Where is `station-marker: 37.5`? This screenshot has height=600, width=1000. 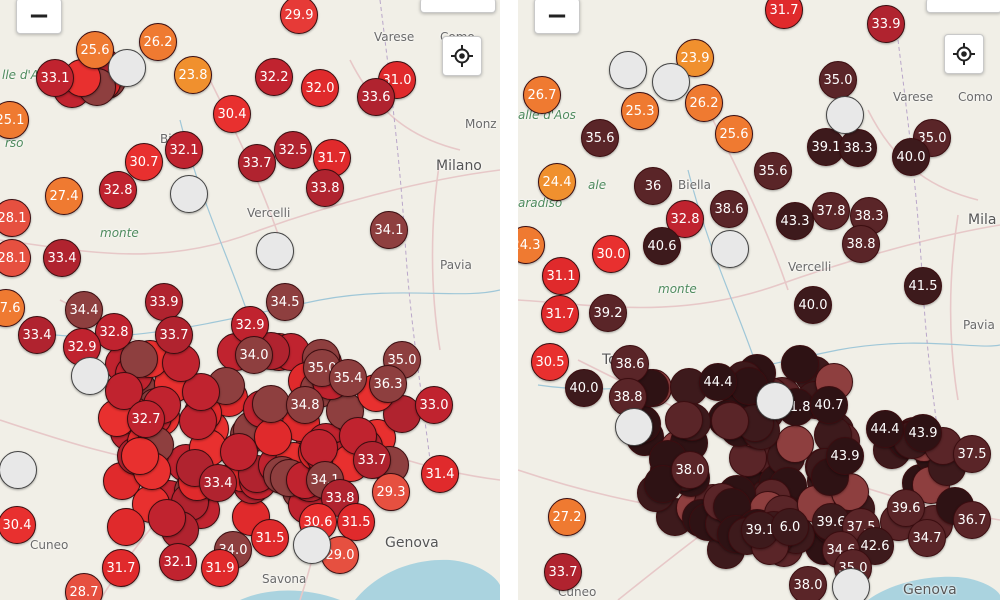 station-marker: 37.5 is located at coordinates (972, 454).